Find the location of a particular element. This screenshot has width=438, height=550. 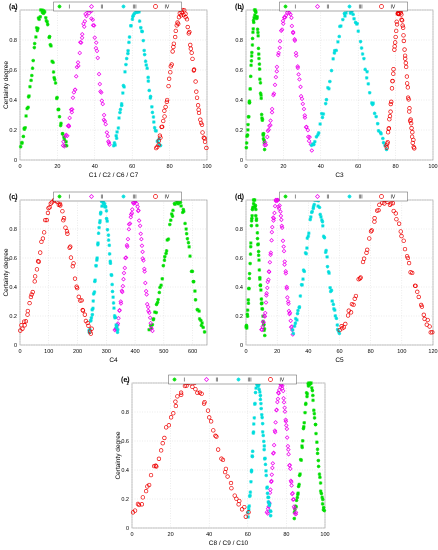

legend-box is located at coordinates (343, 196).